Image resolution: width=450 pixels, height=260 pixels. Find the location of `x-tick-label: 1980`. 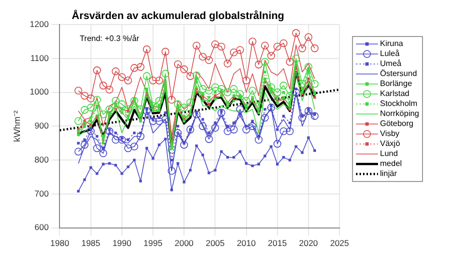

x-tick-label: 1980 is located at coordinates (60, 243).